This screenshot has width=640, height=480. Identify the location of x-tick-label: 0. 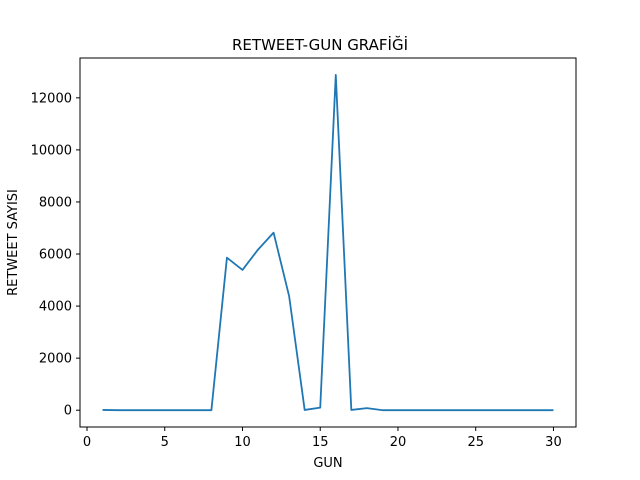
(87, 442).